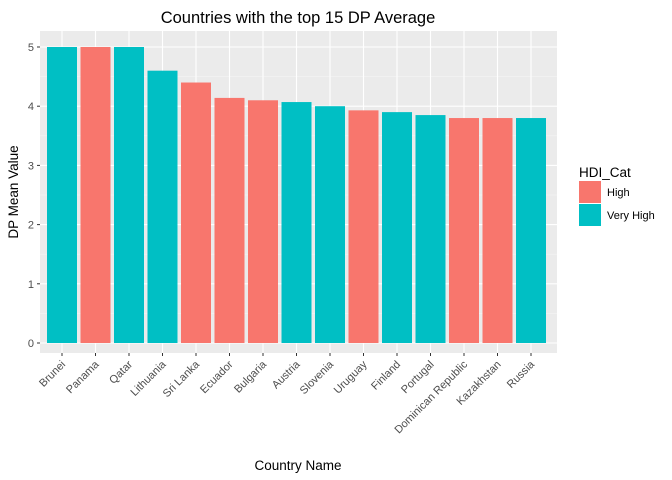 This screenshot has height=480, width=672. Describe the element at coordinates (464, 230) in the screenshot. I see `bar-dominican-republic` at that location.